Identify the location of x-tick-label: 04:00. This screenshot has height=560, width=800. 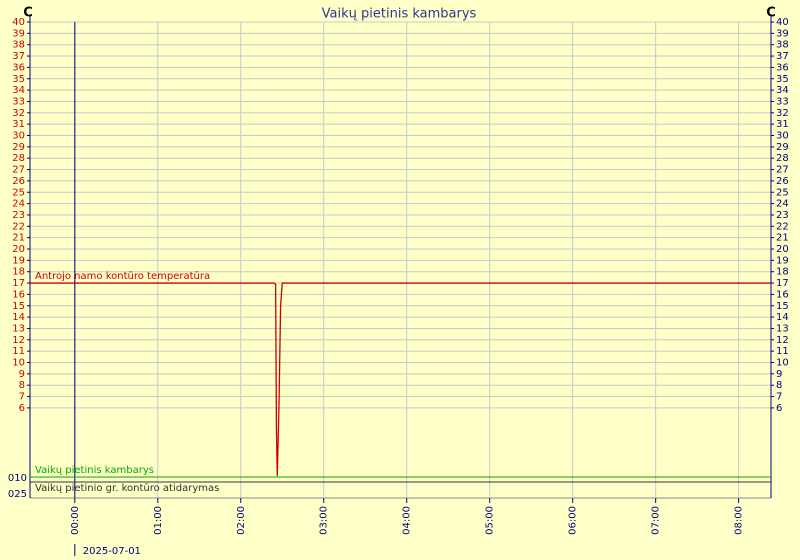
(407, 520).